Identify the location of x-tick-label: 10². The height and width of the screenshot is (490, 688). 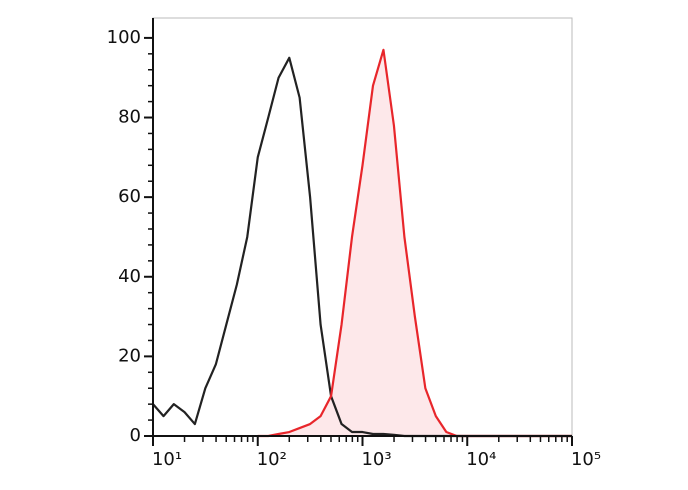
(272, 459).